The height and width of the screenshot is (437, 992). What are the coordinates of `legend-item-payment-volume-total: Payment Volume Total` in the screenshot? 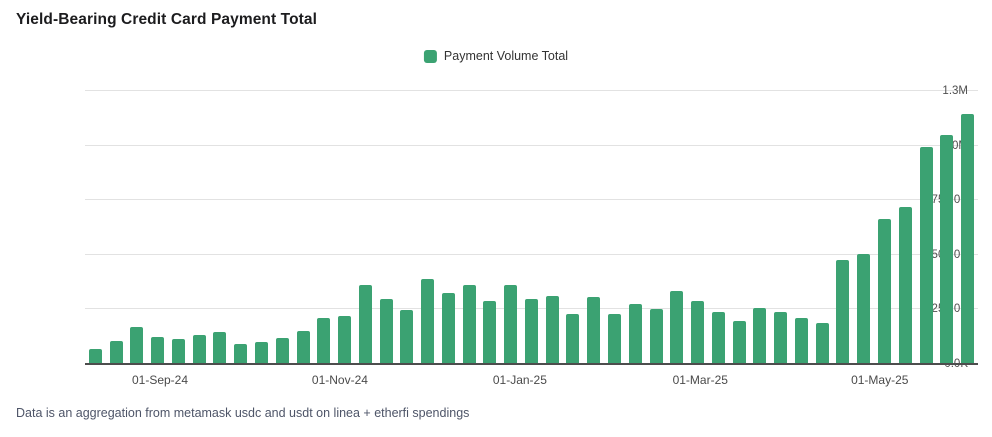 It's located at (496, 56).